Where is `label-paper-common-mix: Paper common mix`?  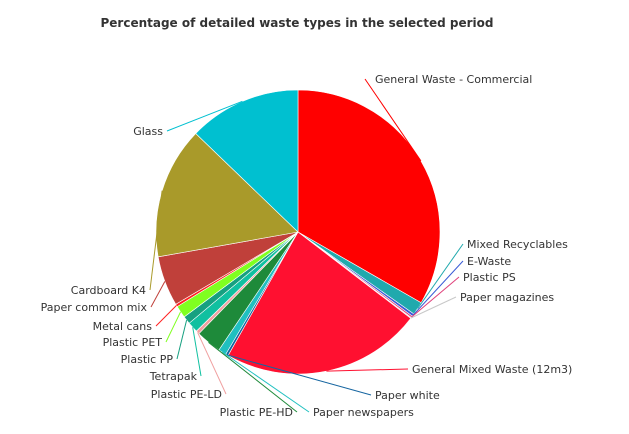
label-paper-common-mix: Paper common mix is located at coordinates (94, 307).